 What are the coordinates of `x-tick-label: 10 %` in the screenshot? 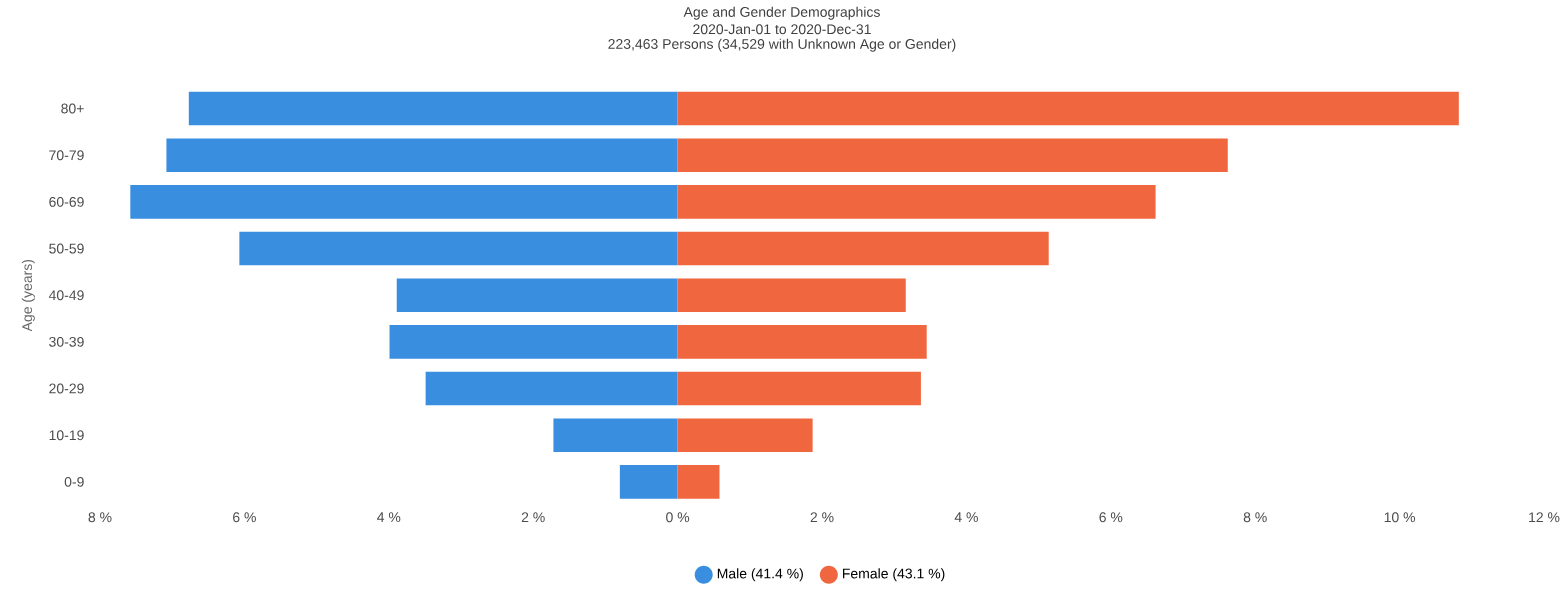 It's located at (1400, 517).